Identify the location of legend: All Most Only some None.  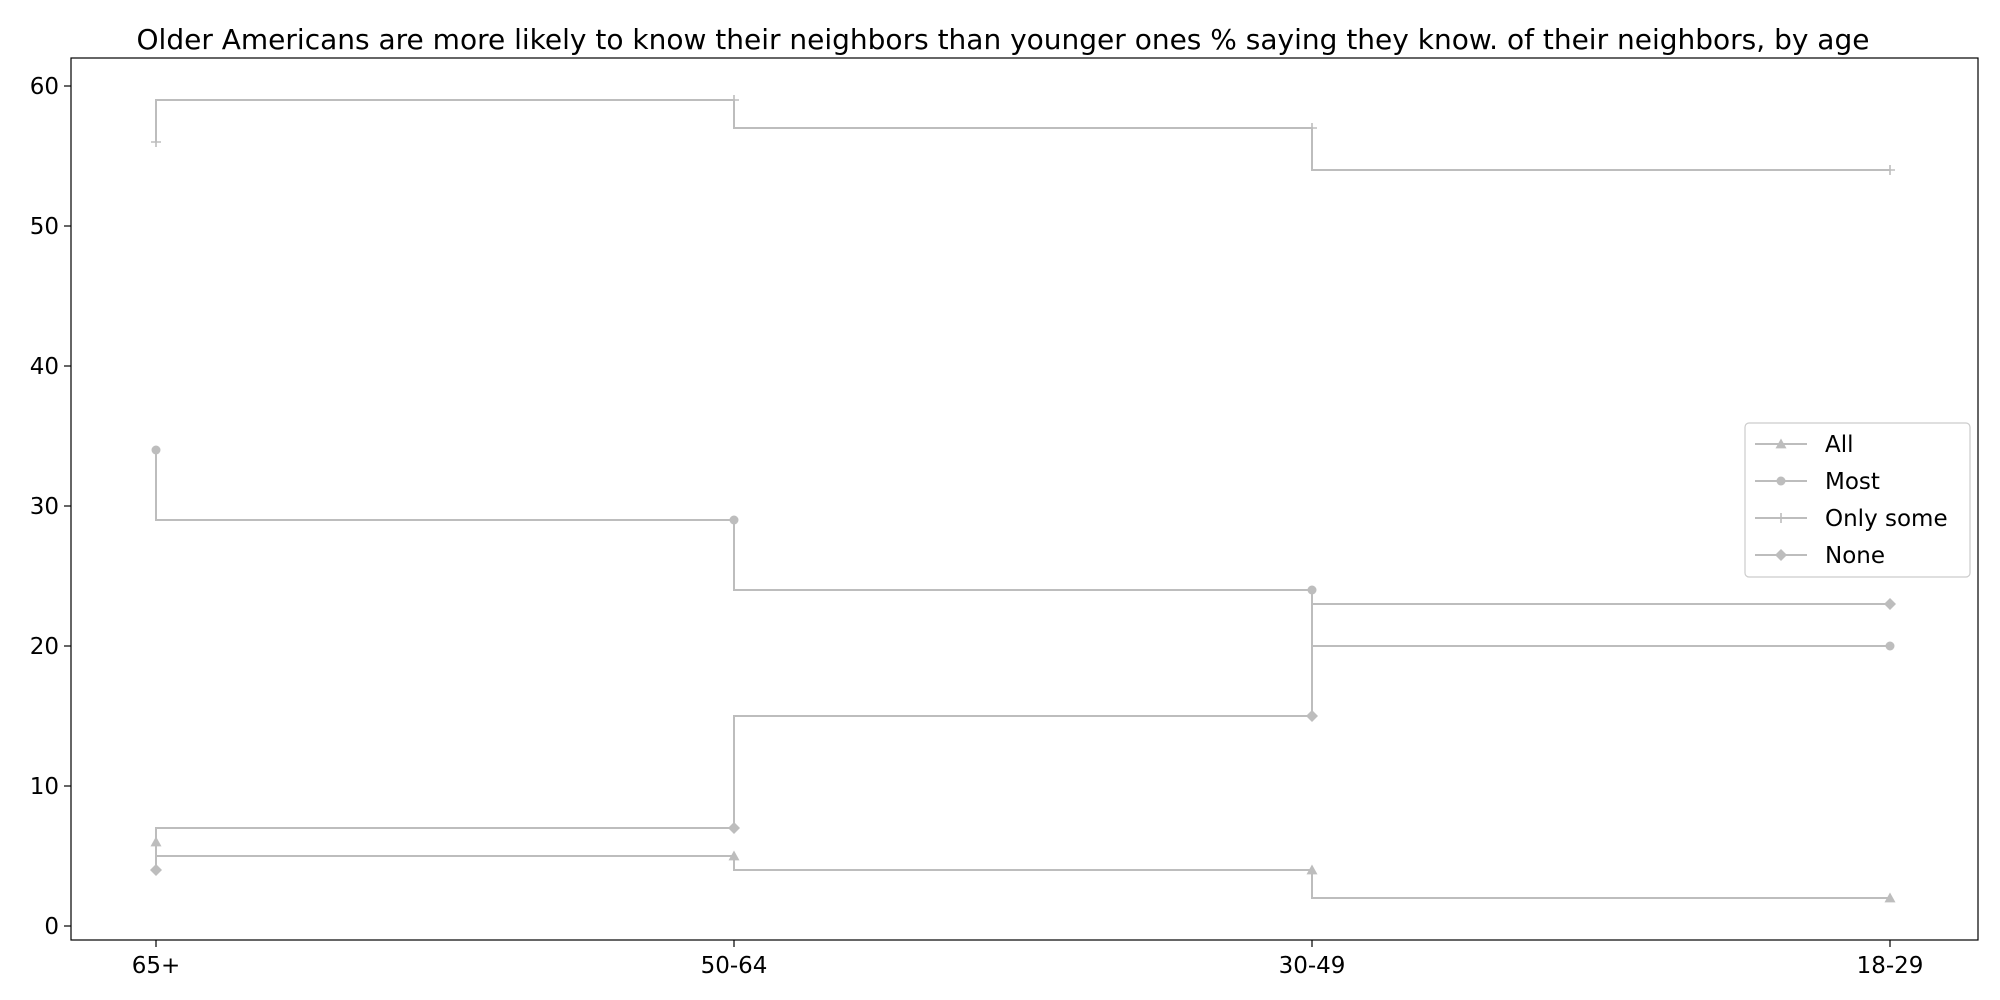
(1857, 500).